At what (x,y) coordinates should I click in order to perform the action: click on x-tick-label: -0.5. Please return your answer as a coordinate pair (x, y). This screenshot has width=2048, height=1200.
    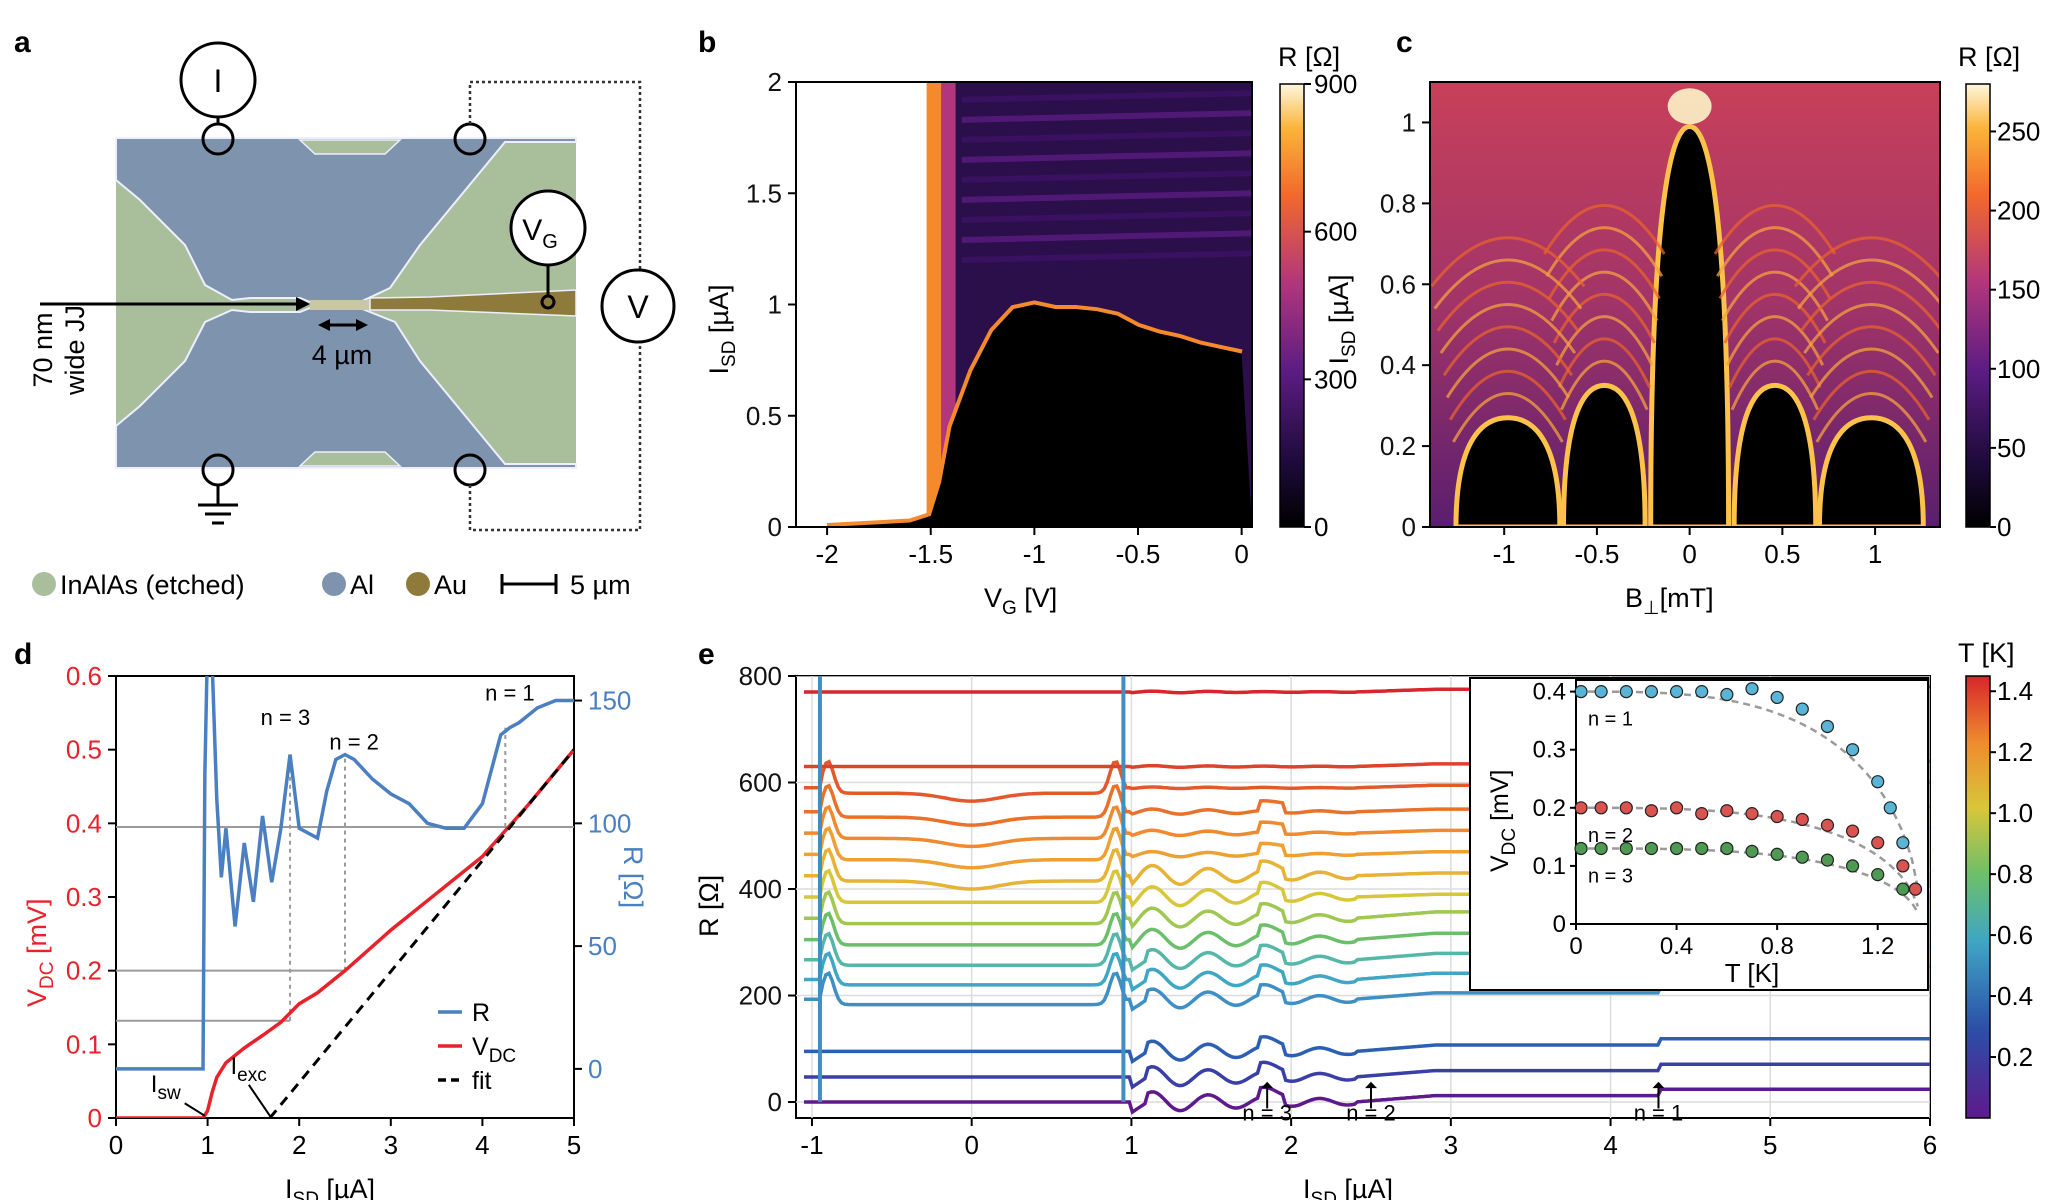
    Looking at the image, I should click on (1597, 554).